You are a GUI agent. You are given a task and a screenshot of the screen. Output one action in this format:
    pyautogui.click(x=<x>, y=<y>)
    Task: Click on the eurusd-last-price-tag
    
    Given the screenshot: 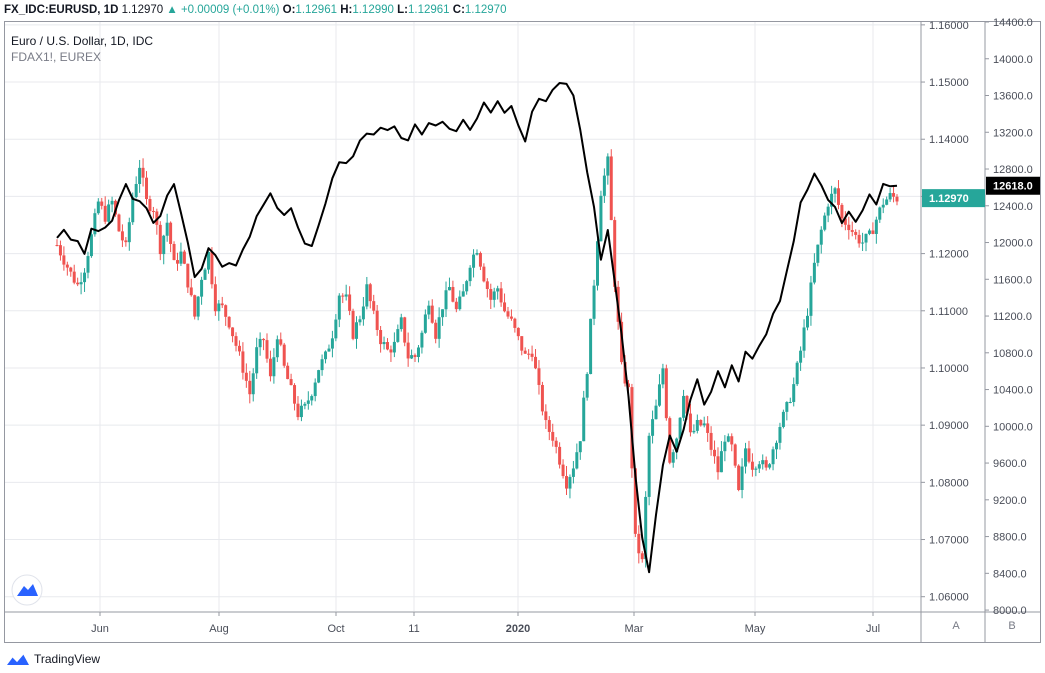 What is the action you would take?
    pyautogui.click(x=953, y=198)
    